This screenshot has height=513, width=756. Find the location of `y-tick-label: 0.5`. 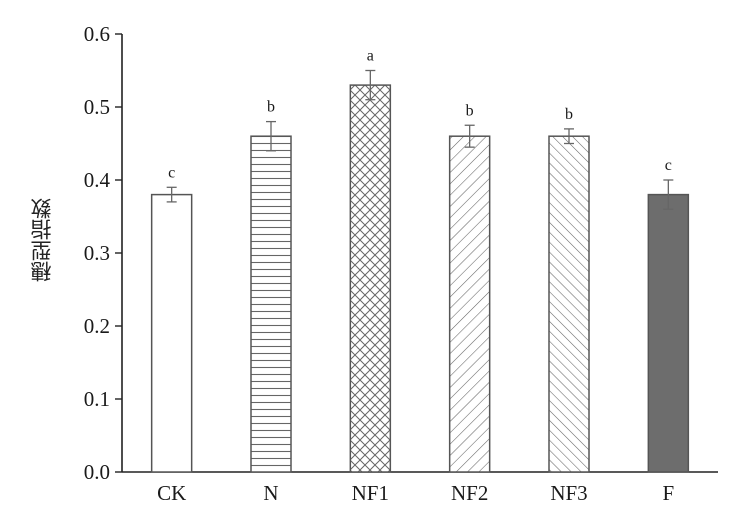

y-tick-label: 0.5 is located at coordinates (97, 107).